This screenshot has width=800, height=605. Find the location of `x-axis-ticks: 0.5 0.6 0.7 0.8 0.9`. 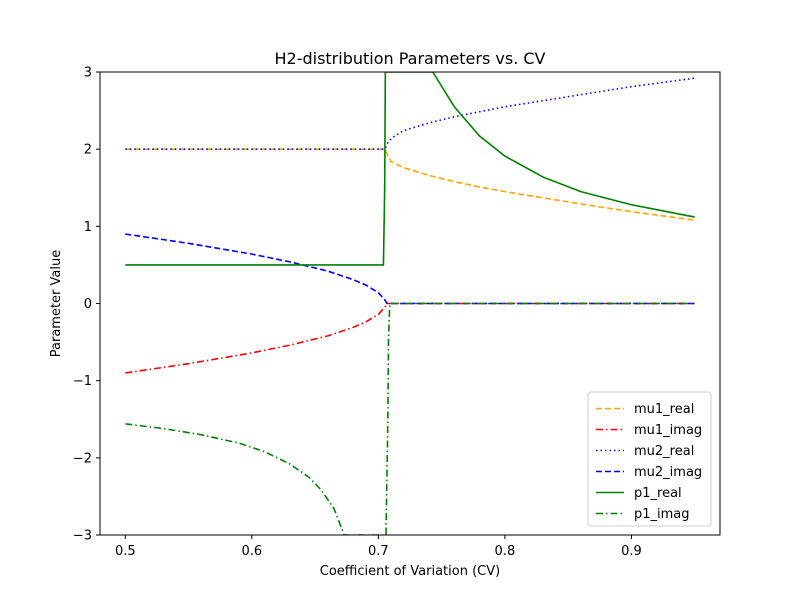

x-axis-ticks: 0.5 0.6 0.7 0.8 0.9 is located at coordinates (378, 547).